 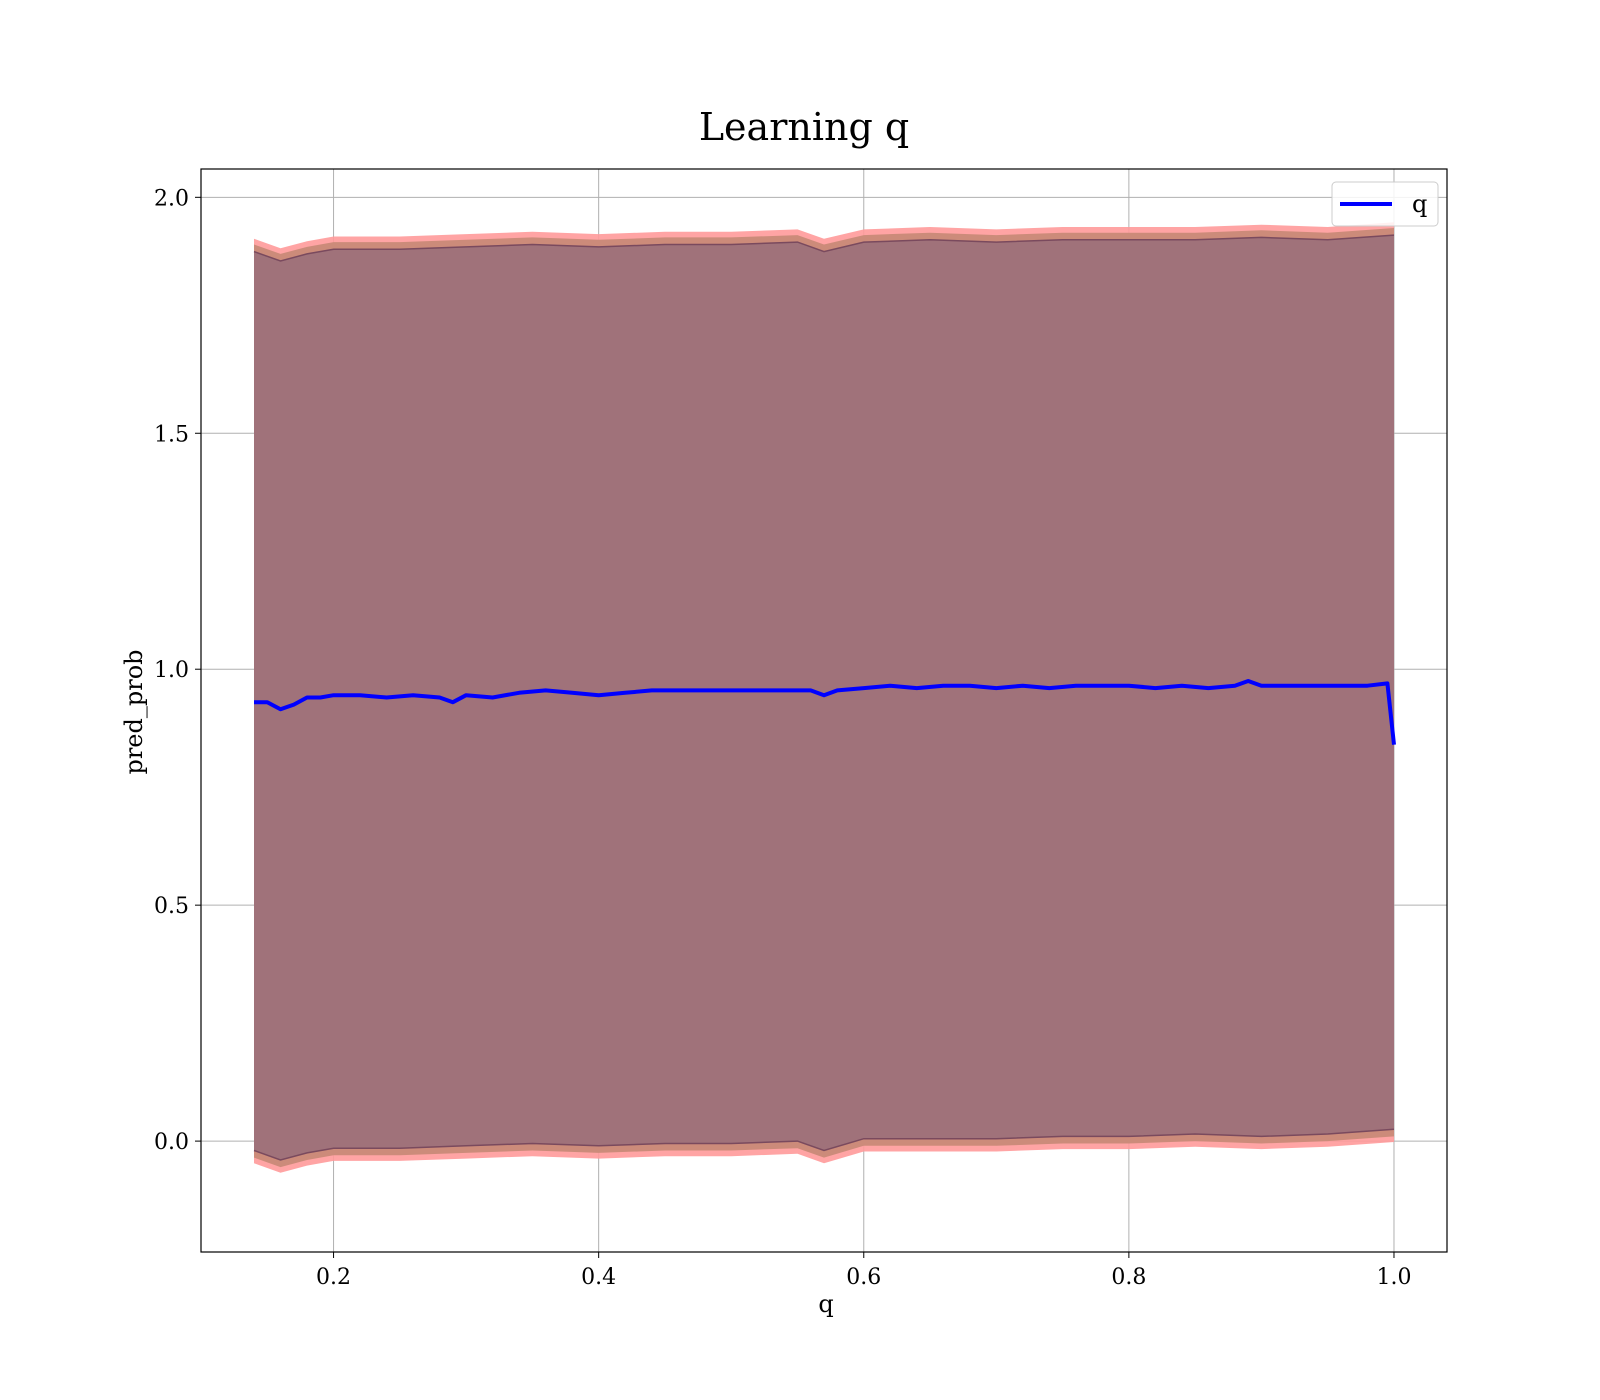 I want to click on legend: q, so click(x=1385, y=204).